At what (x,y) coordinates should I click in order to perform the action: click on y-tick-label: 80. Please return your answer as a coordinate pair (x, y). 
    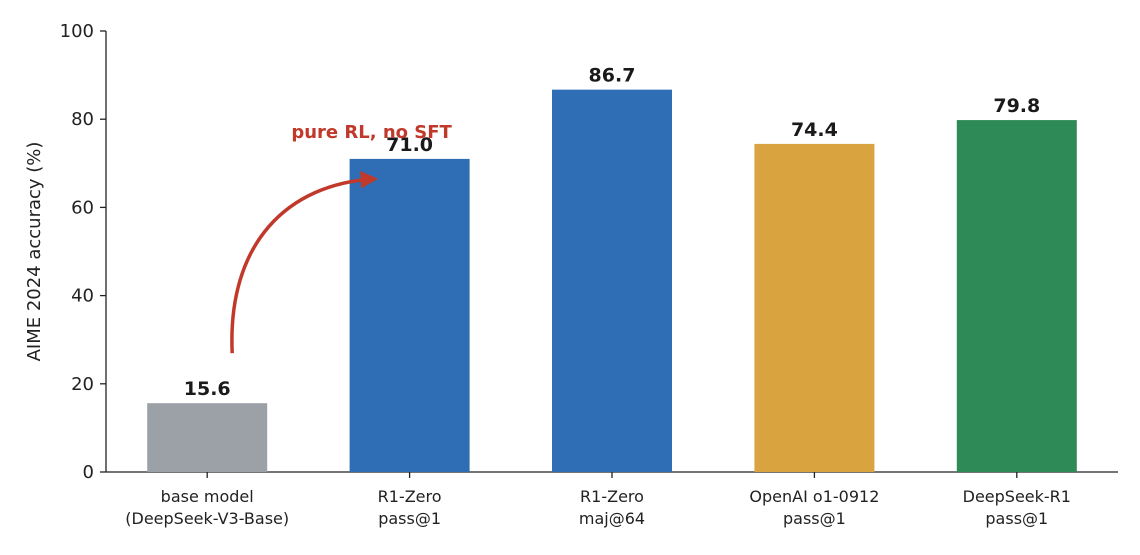
    Looking at the image, I should click on (82, 119).